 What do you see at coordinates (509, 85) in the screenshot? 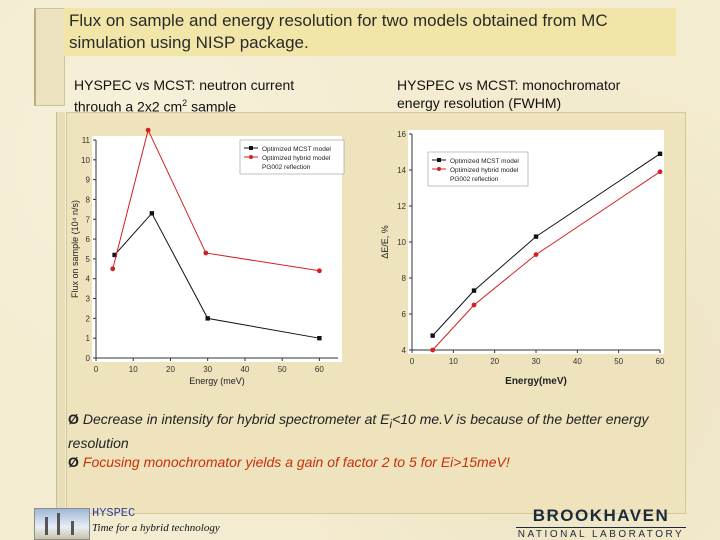
I see `right-heading-line1: HYSPEC vs MCST: monochromator` at bounding box center [509, 85].